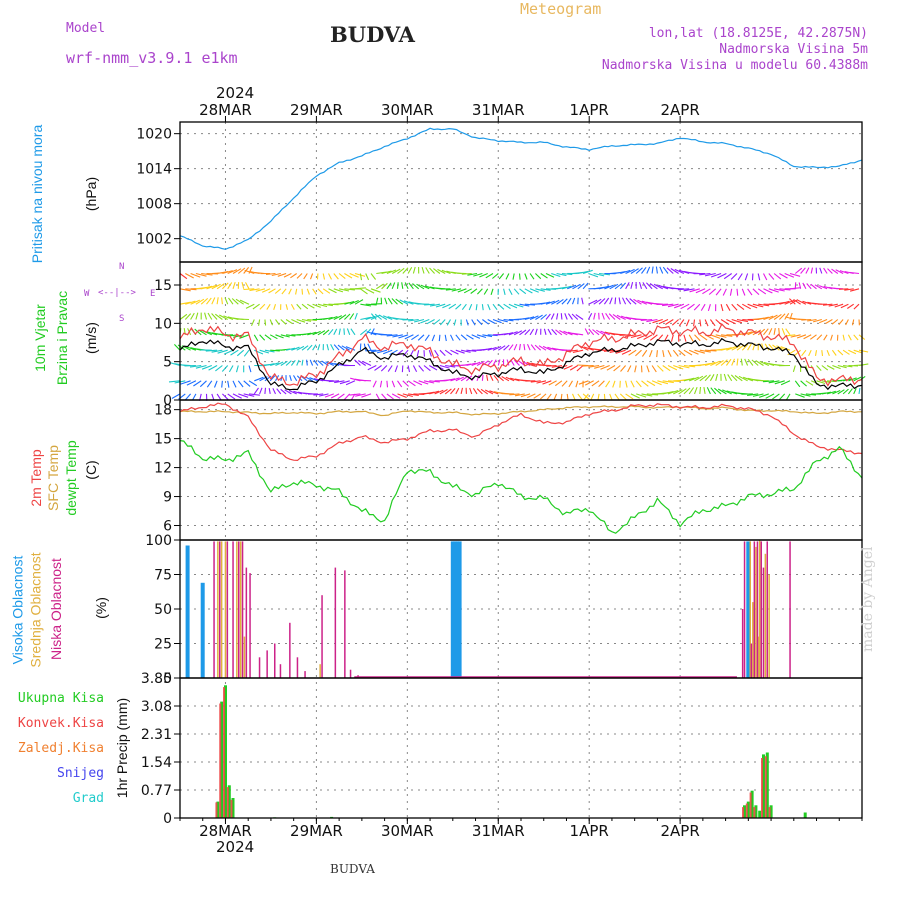 This screenshot has height=900, width=900. What do you see at coordinates (80, 773) in the screenshot?
I see `legend-snow: Snijeg` at bounding box center [80, 773].